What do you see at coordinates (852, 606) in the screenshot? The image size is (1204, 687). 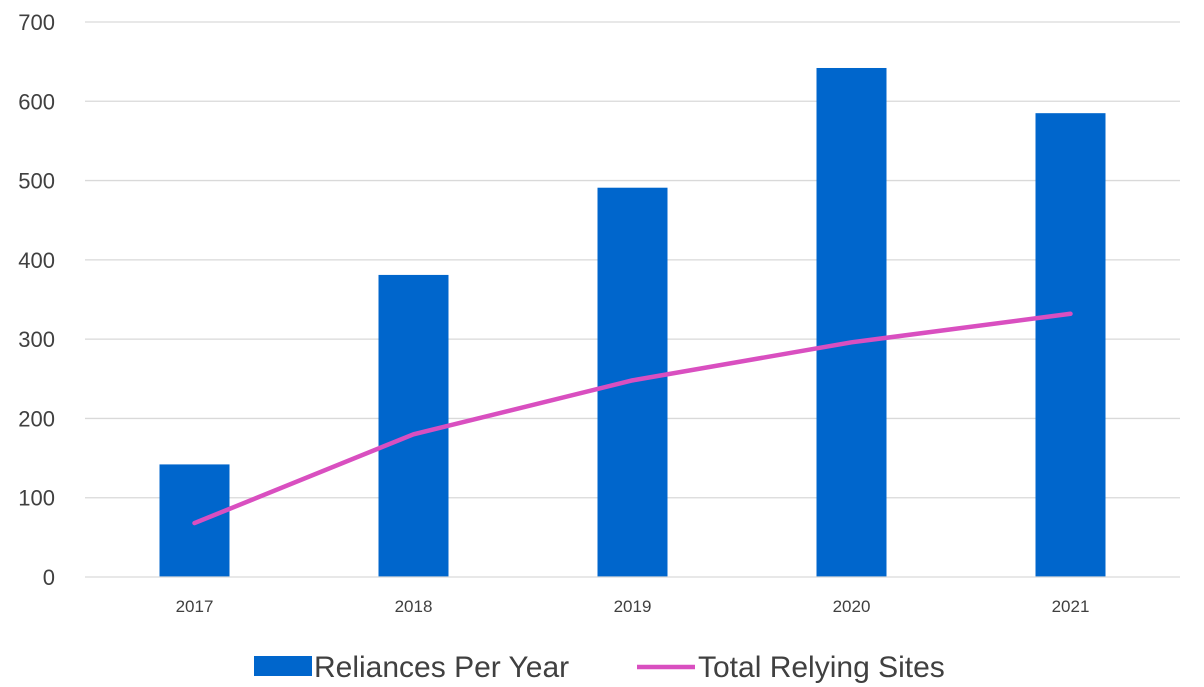 I see `x-tick-label: 2020` at bounding box center [852, 606].